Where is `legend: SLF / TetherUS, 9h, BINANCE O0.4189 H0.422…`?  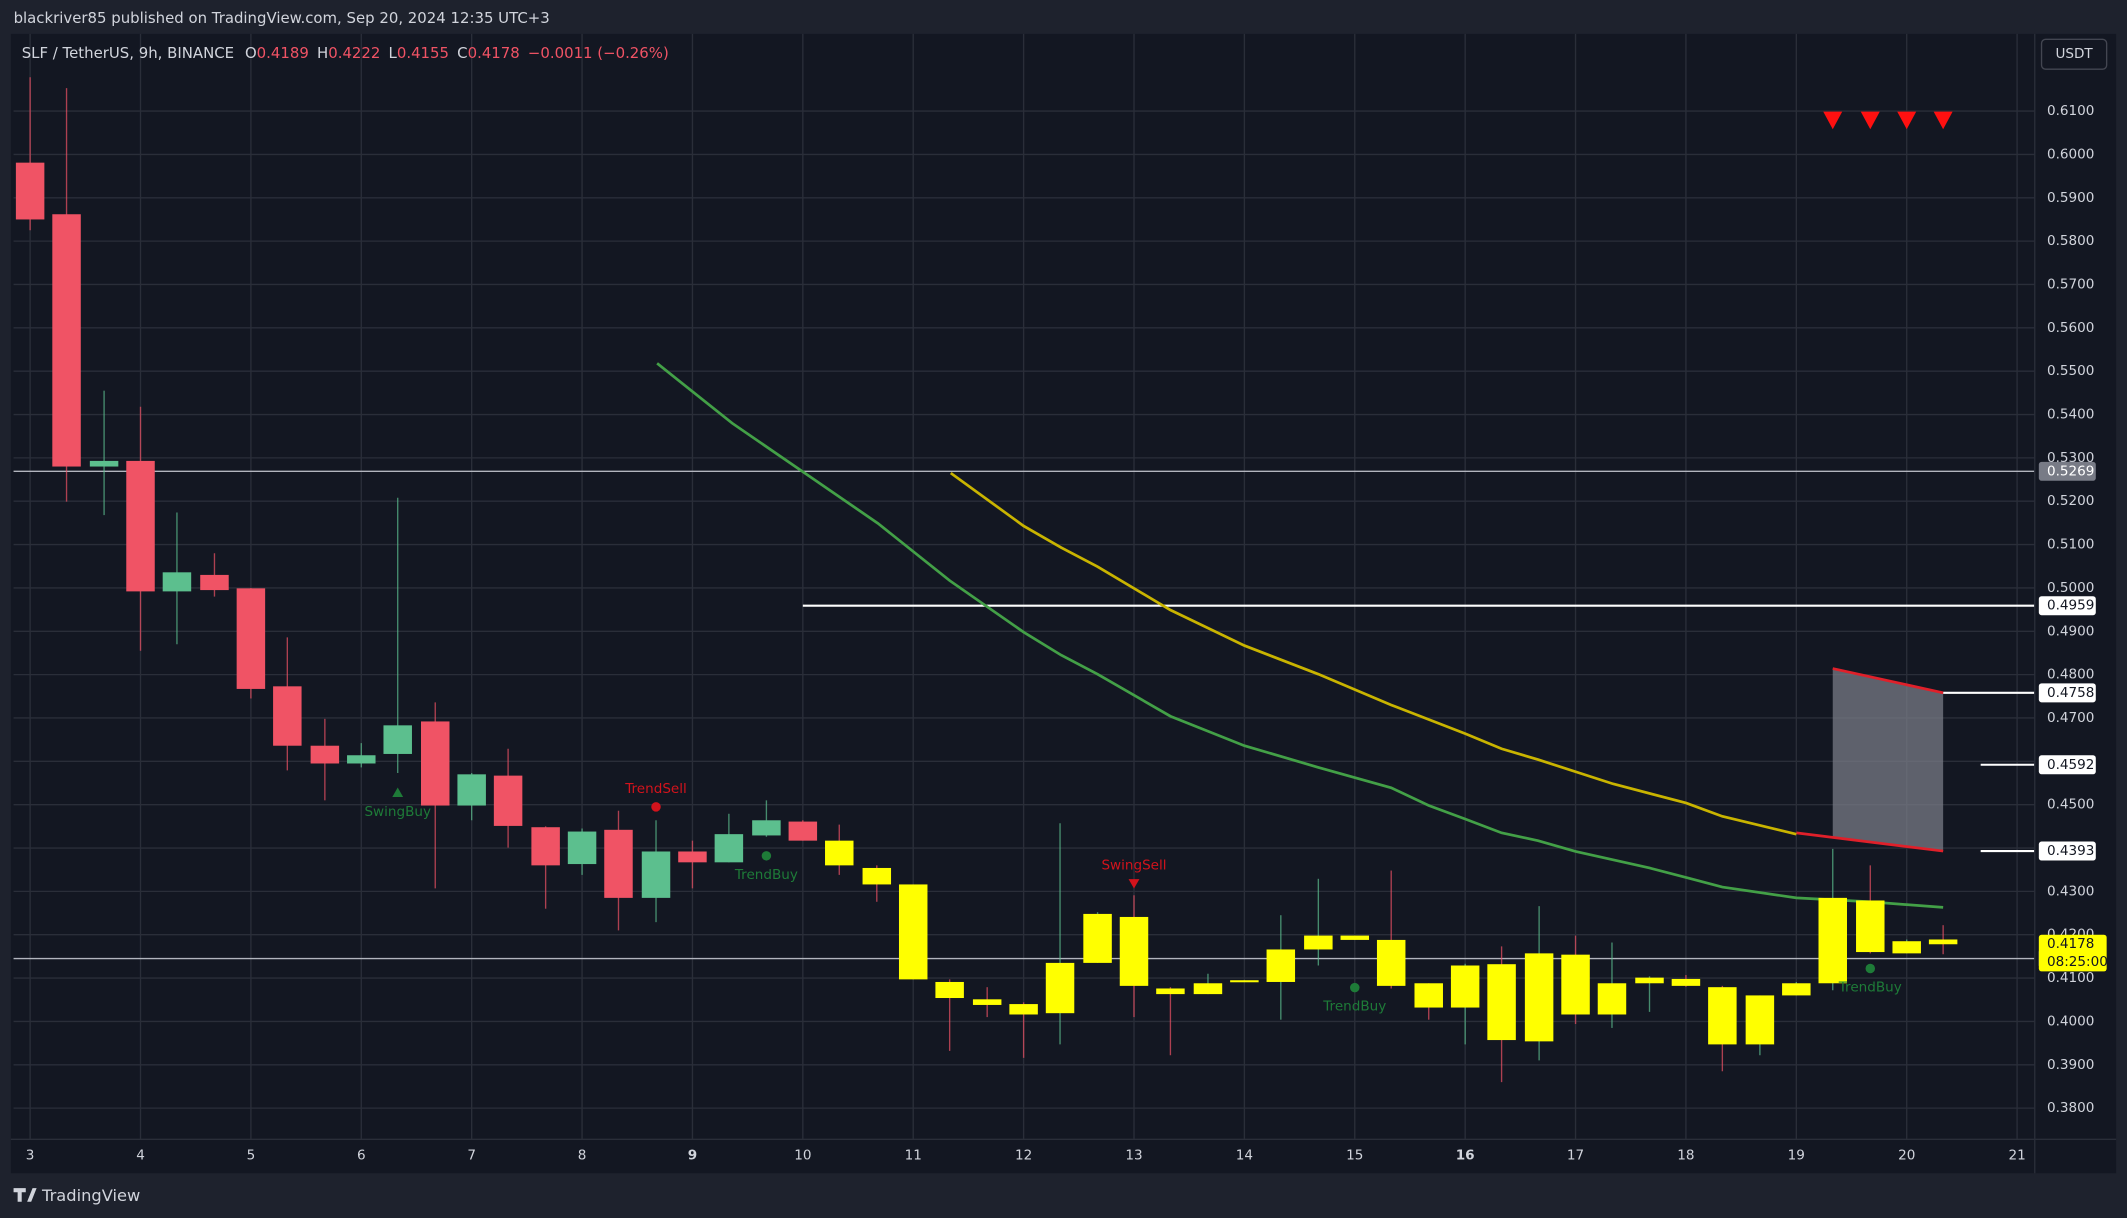
legend: SLF / TetherUS, 9h, BINANCE O0.4189 H0.422… is located at coordinates (345, 53).